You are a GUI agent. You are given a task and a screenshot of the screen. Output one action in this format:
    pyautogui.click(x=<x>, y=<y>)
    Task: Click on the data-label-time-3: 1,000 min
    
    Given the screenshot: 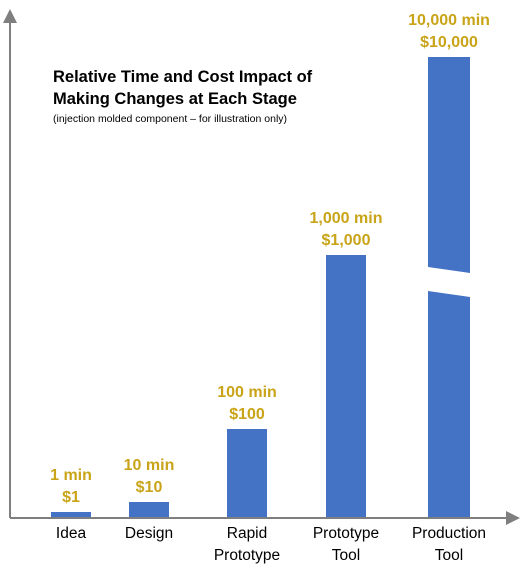 What is the action you would take?
    pyautogui.click(x=346, y=218)
    